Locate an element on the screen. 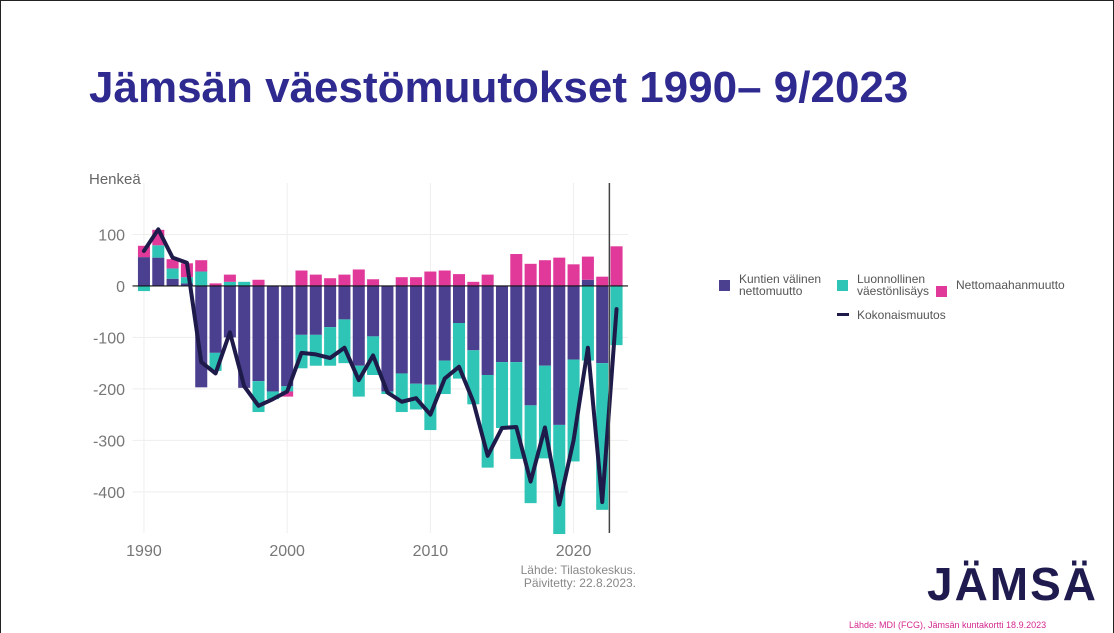  x-tick-label: 2000 is located at coordinates (287, 551).